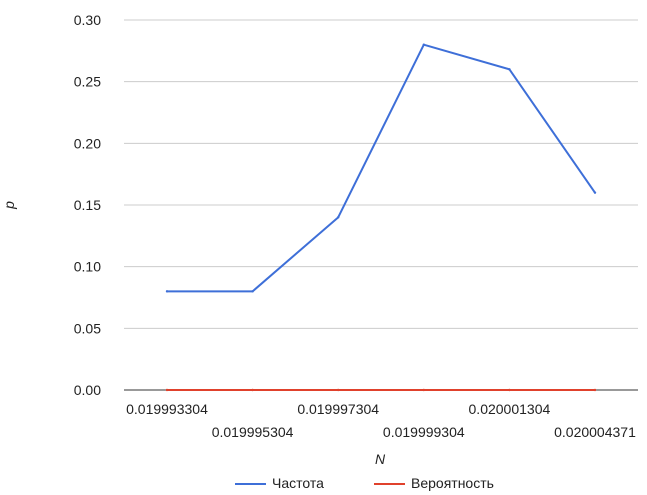  Describe the element at coordinates (87, 143) in the screenshot. I see `y-tick-label: 0.20` at that location.